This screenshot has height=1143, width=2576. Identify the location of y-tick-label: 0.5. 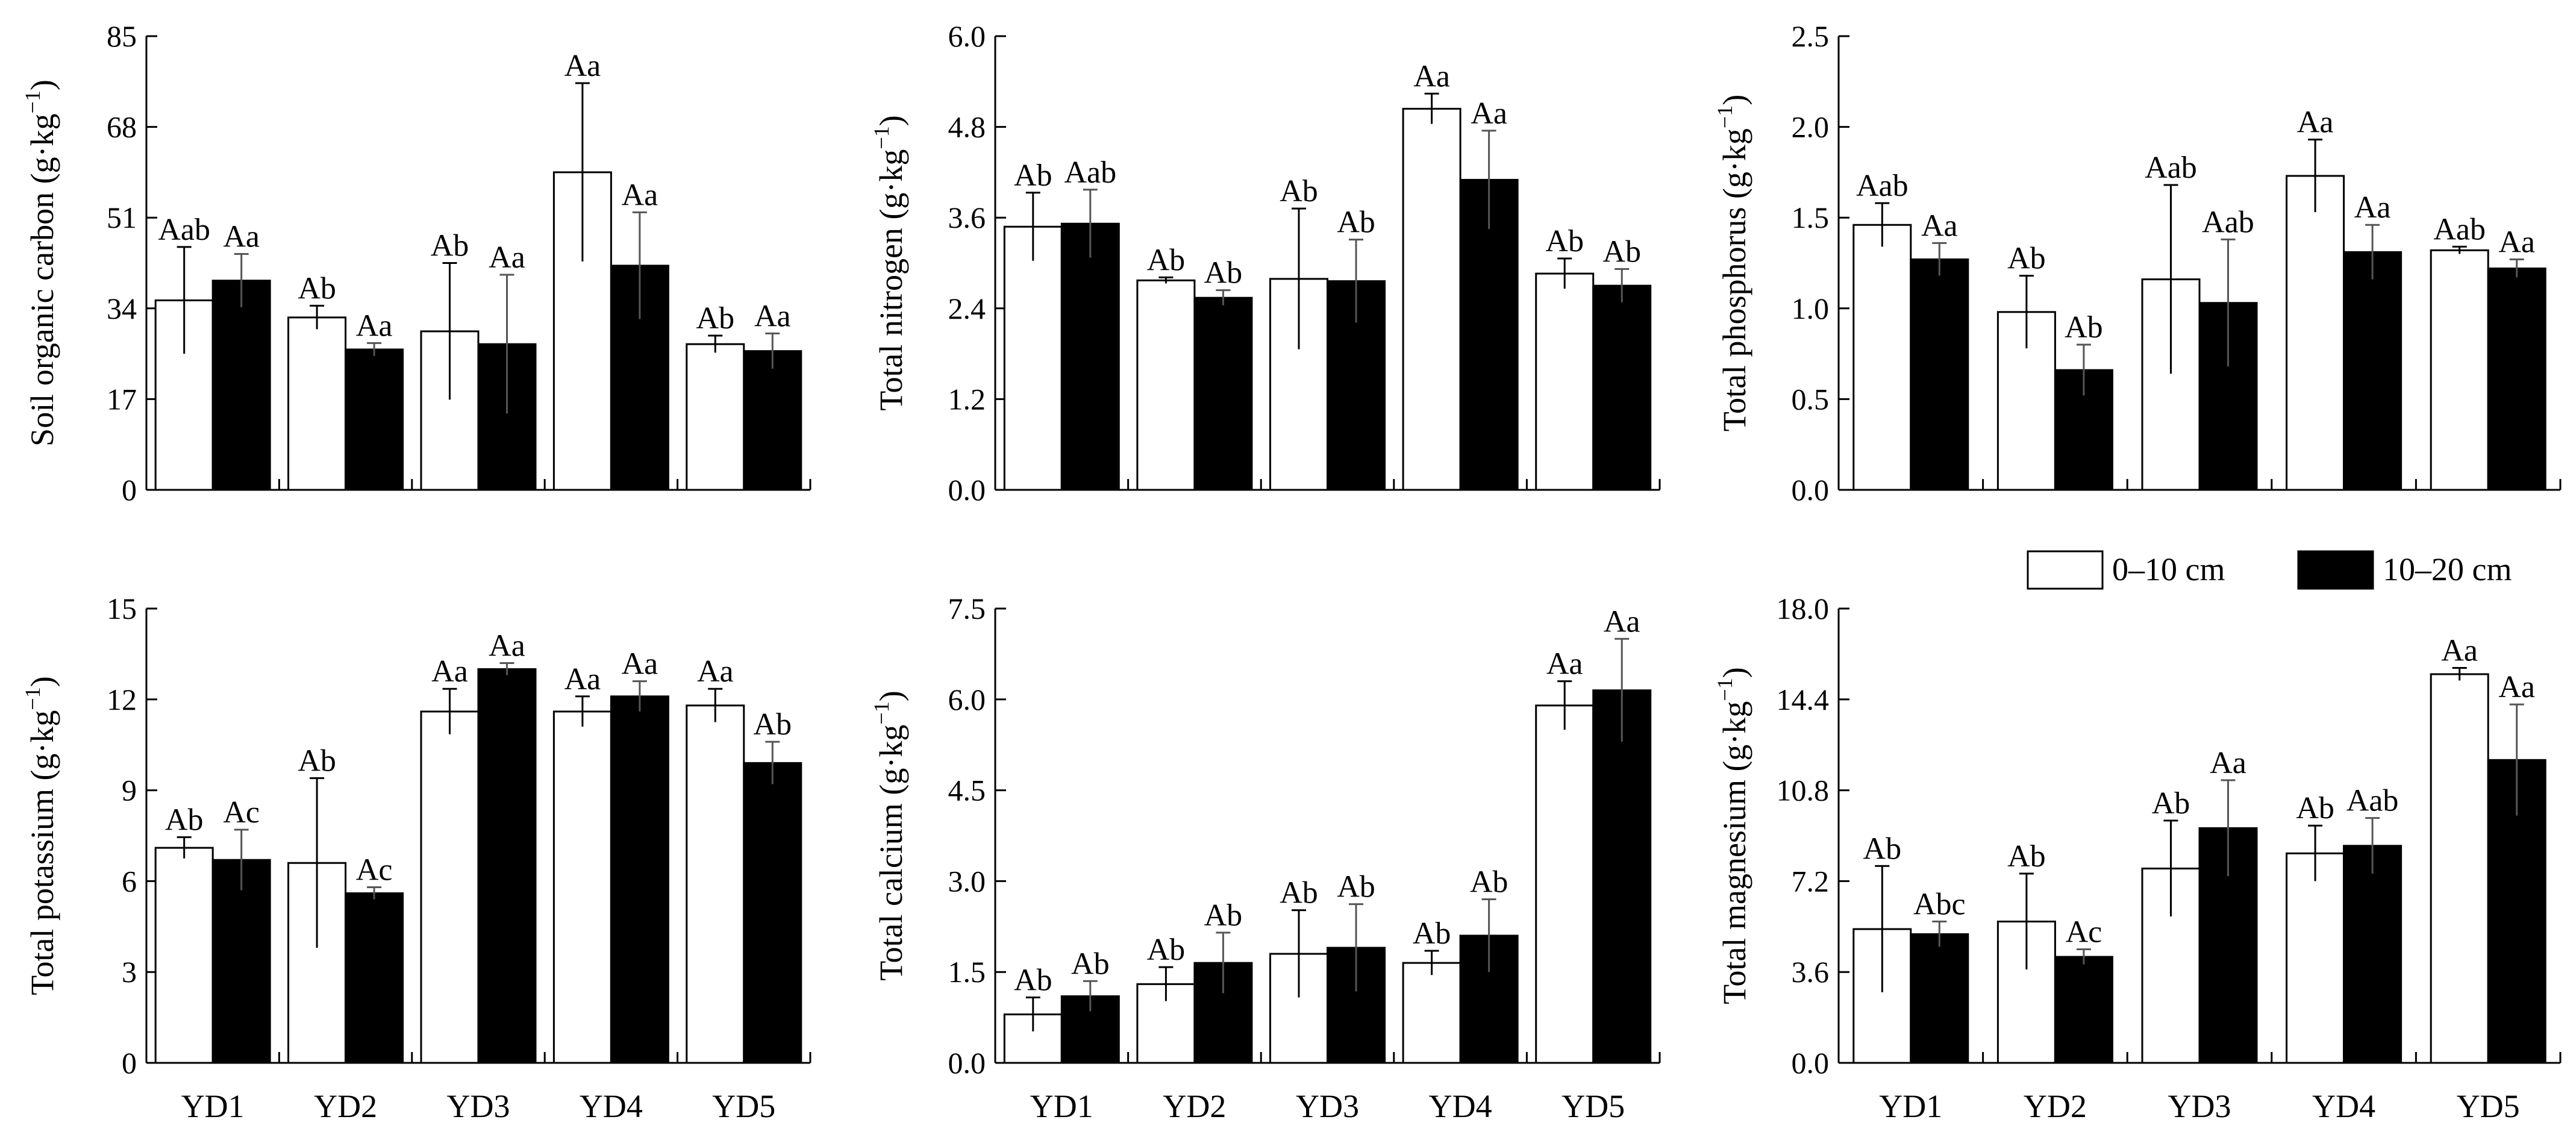
(1811, 399).